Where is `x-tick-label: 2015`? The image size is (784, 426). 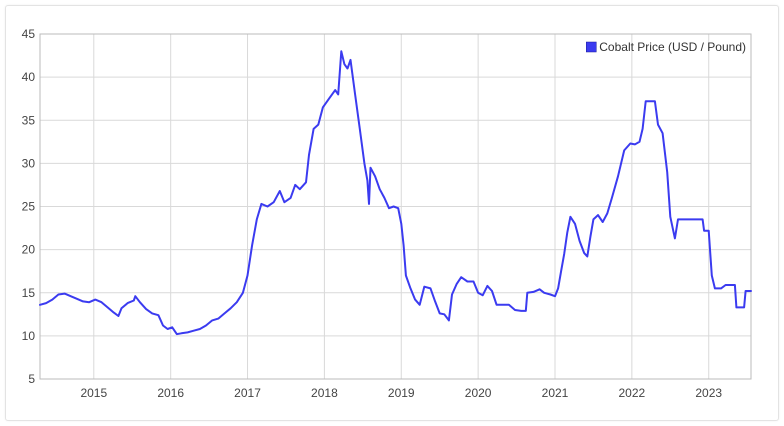
x-tick-label: 2015 is located at coordinates (93, 393).